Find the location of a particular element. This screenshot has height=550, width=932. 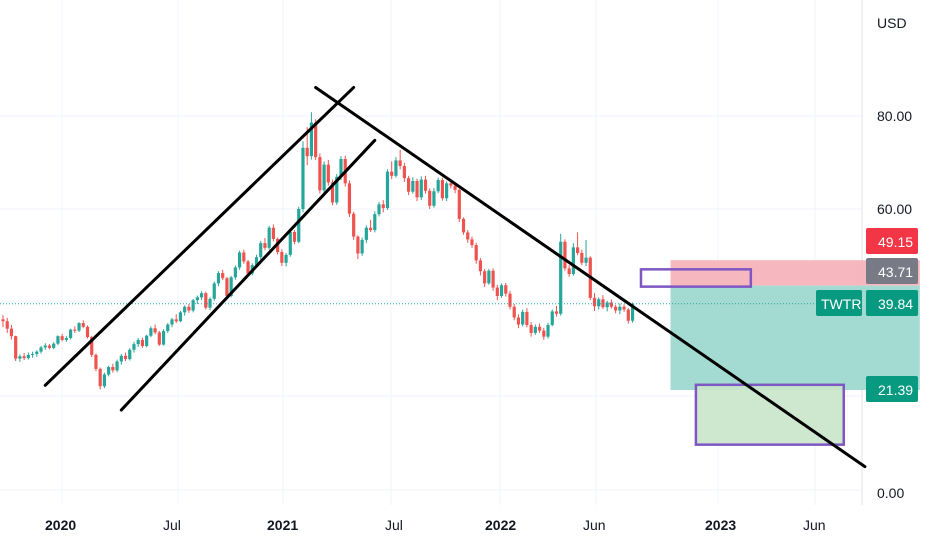

x-tick-label: Jun is located at coordinates (594, 525).